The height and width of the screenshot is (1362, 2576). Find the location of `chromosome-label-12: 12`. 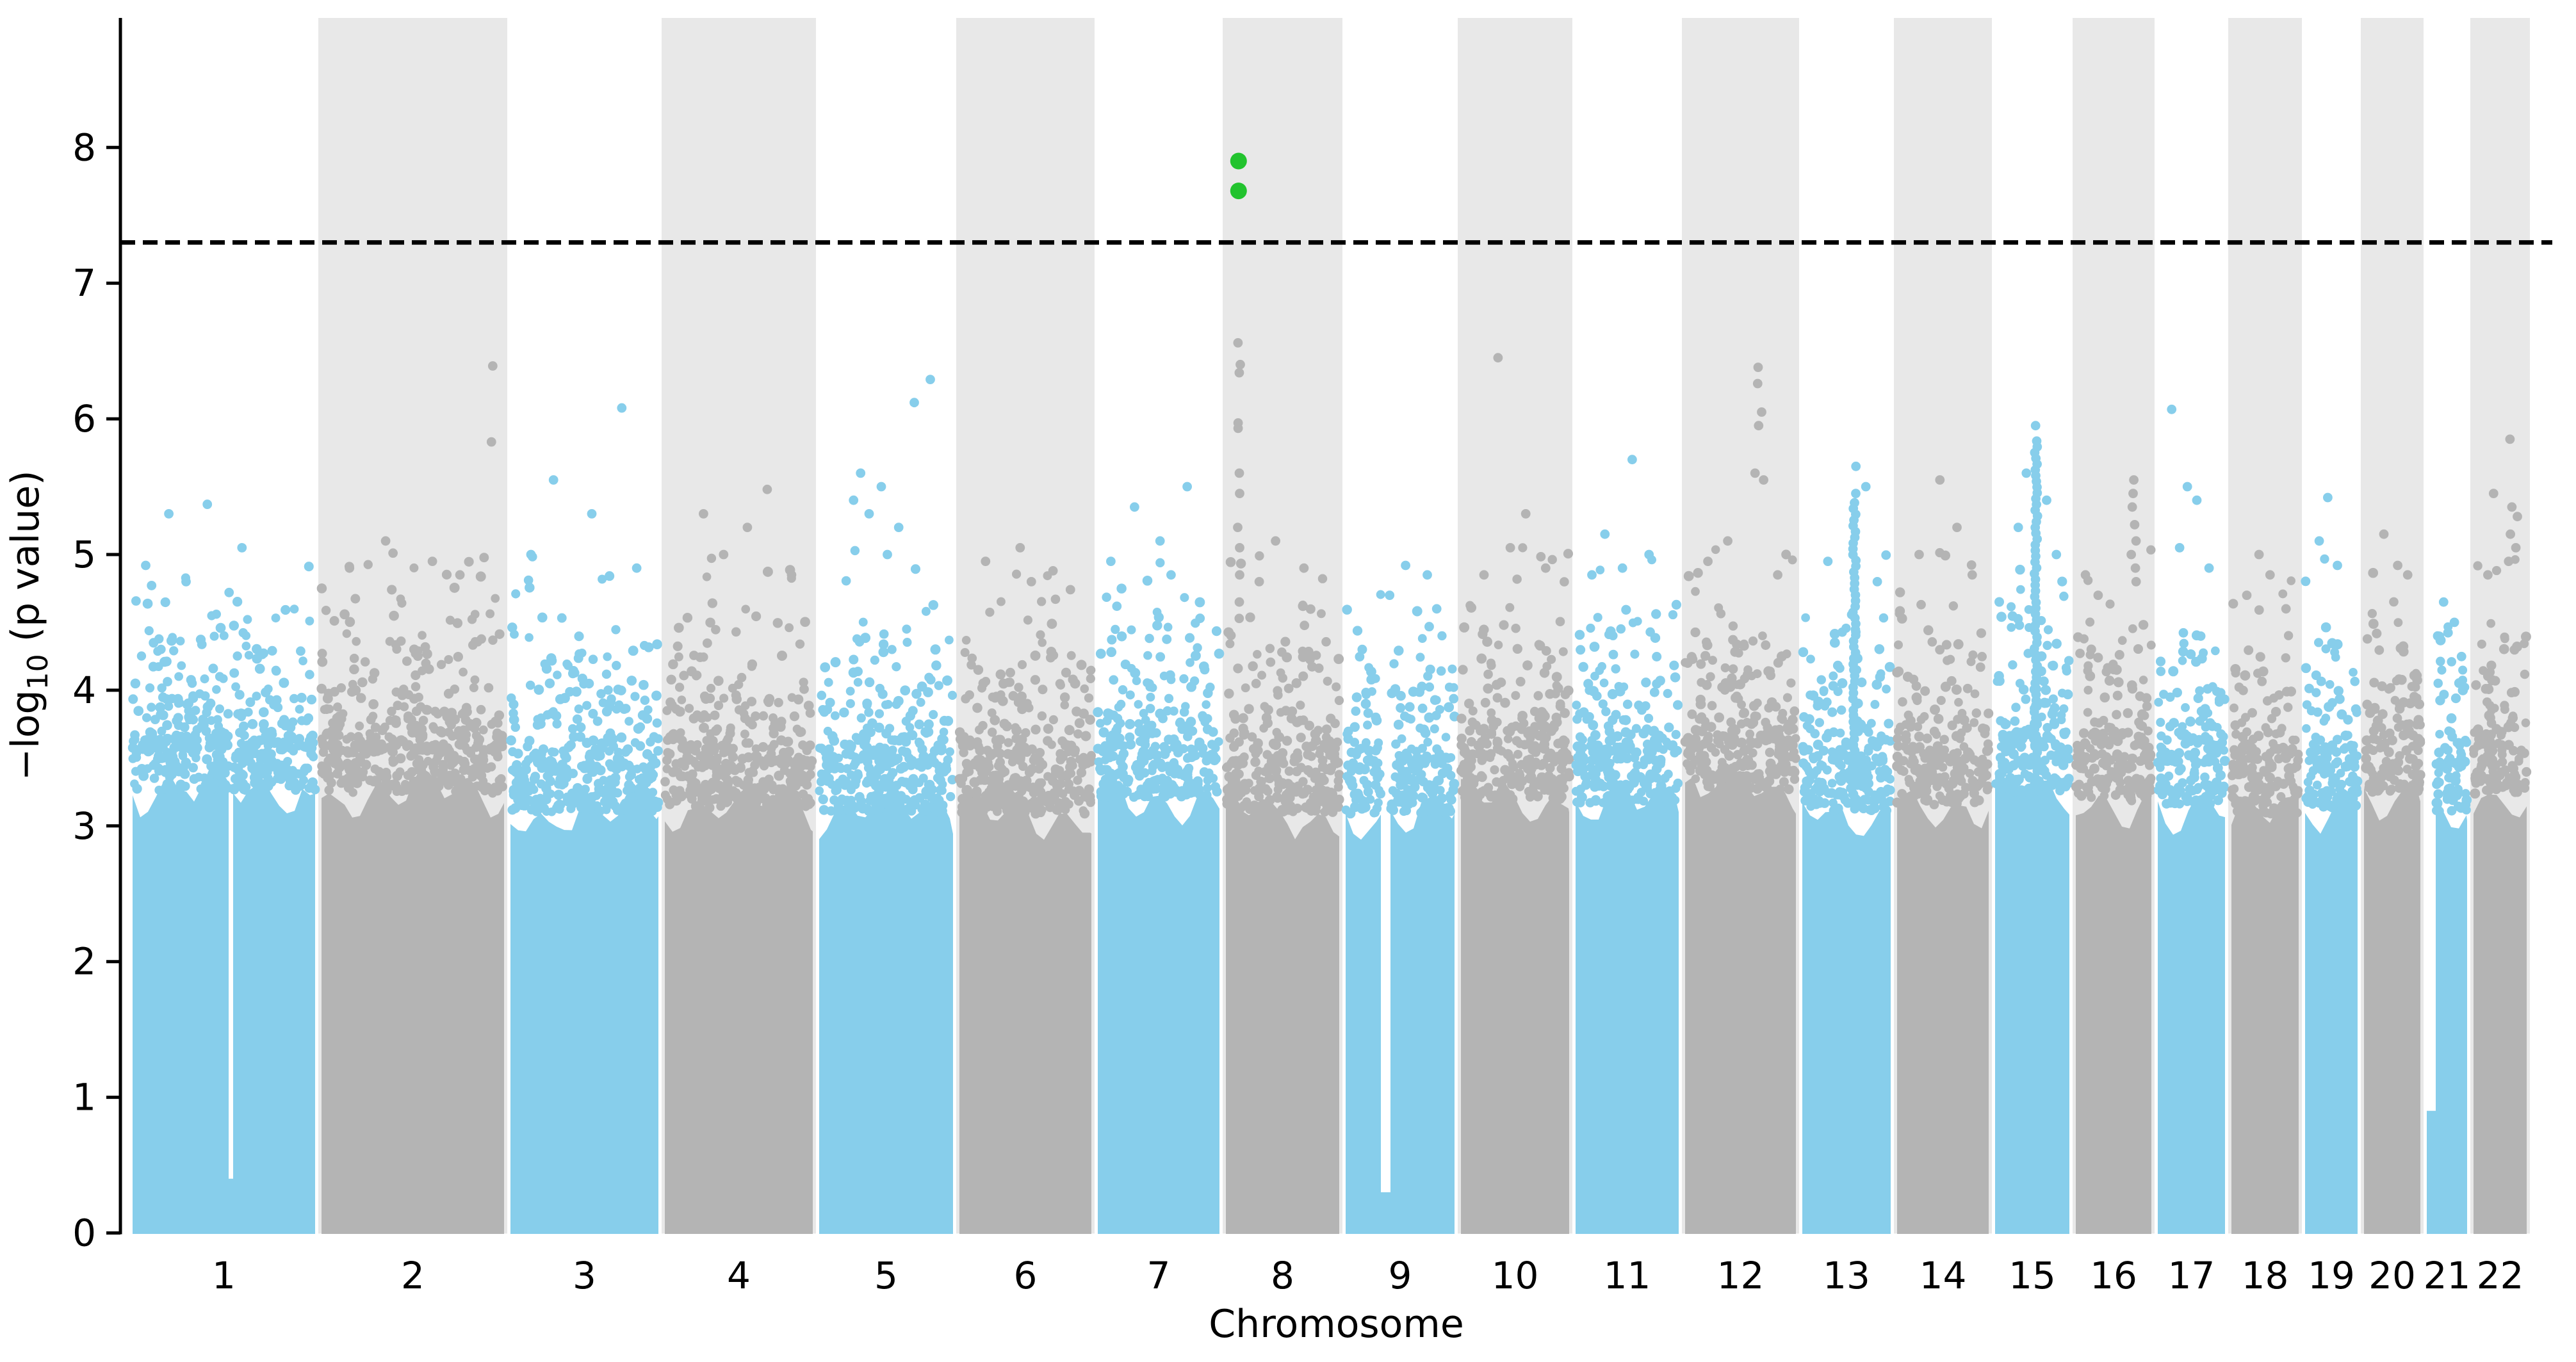

chromosome-label-12: 12 is located at coordinates (1741, 1275).